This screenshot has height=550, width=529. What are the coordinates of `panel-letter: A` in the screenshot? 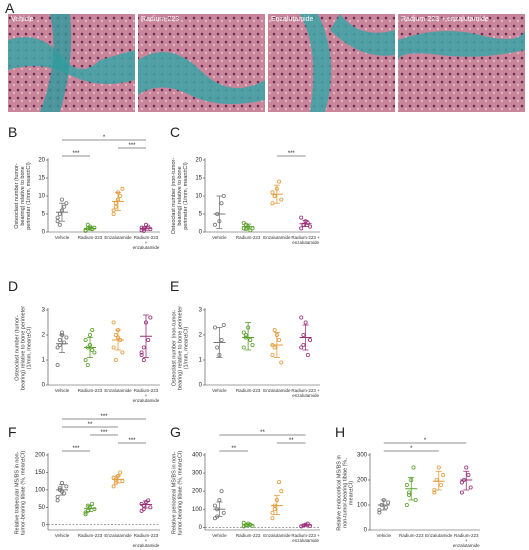 It's located at (10, 8).